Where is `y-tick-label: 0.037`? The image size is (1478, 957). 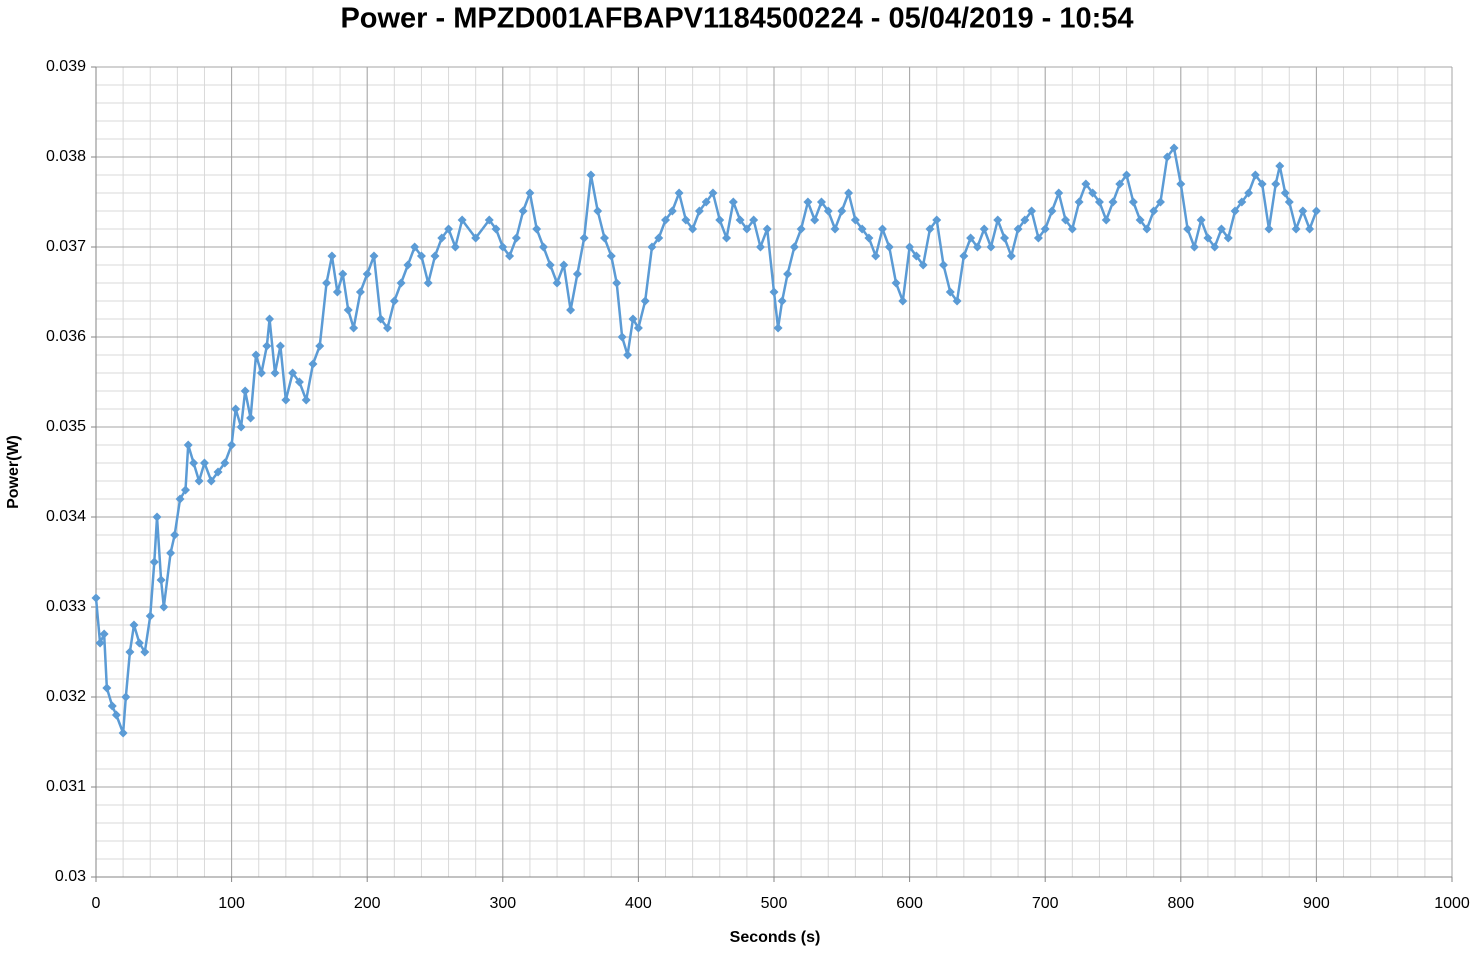 y-tick-label: 0.037 is located at coordinates (66, 246).